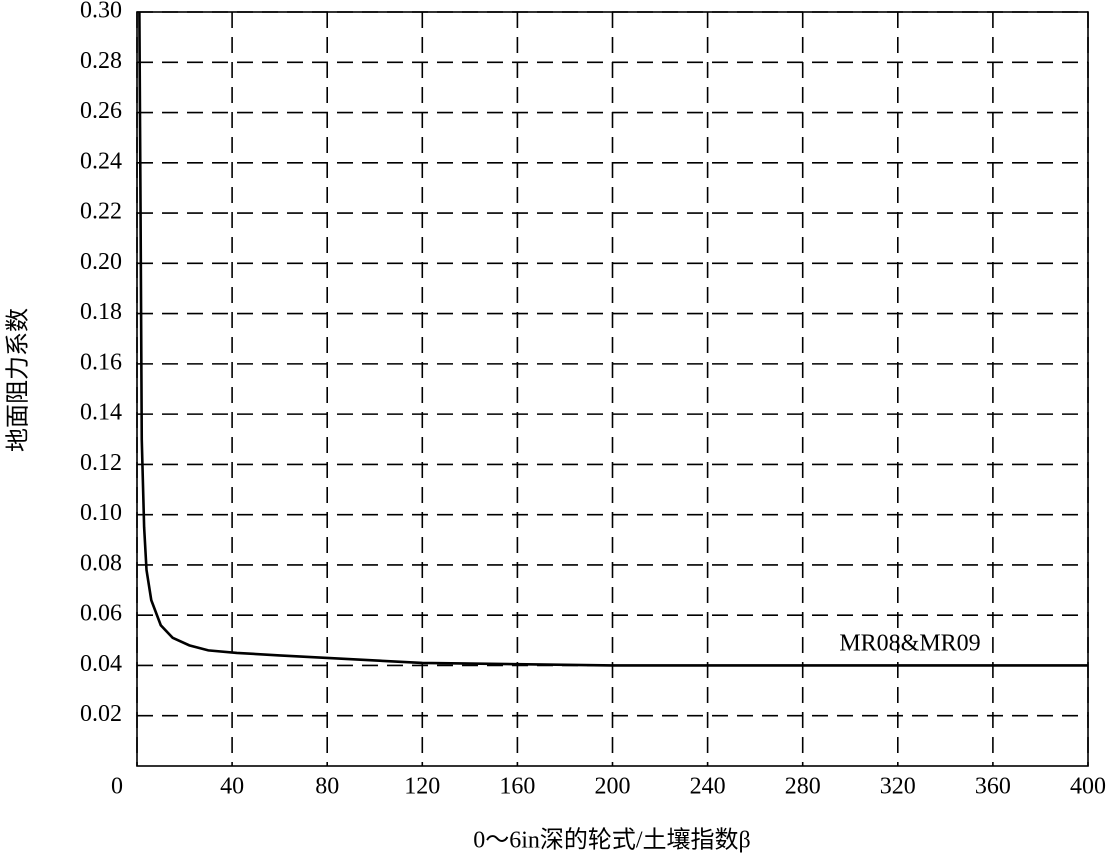 The height and width of the screenshot is (856, 1110). I want to click on y-tick-label: 0.30, so click(101, 12).